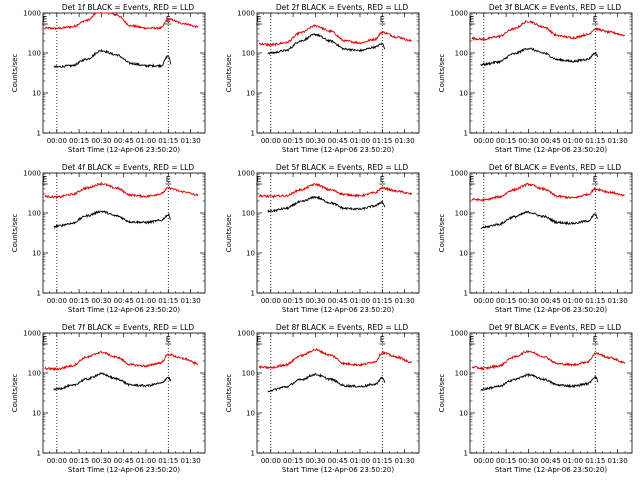 This screenshot has width=640, height=484. I want to click on panel-title: Det 4f BLACK = Events, RED = LLD, so click(128, 167).